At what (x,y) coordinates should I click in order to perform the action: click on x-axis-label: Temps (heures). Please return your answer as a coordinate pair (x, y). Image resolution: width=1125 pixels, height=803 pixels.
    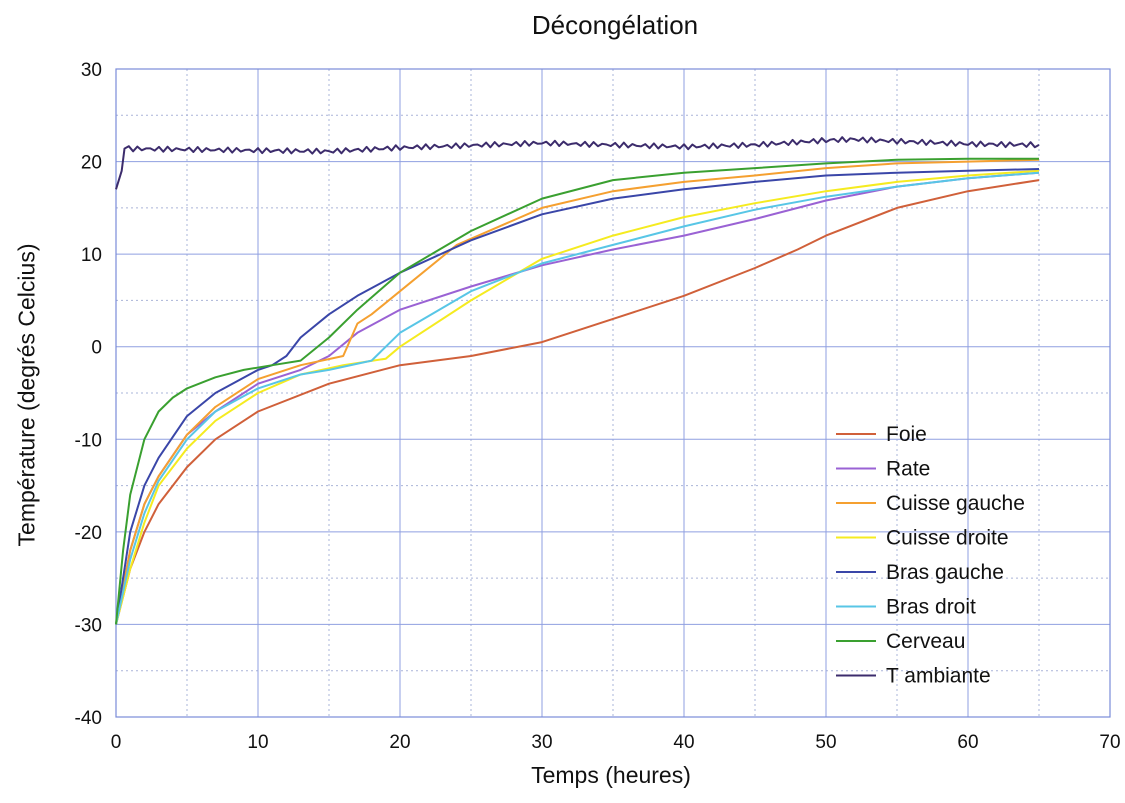
    Looking at the image, I should click on (611, 775).